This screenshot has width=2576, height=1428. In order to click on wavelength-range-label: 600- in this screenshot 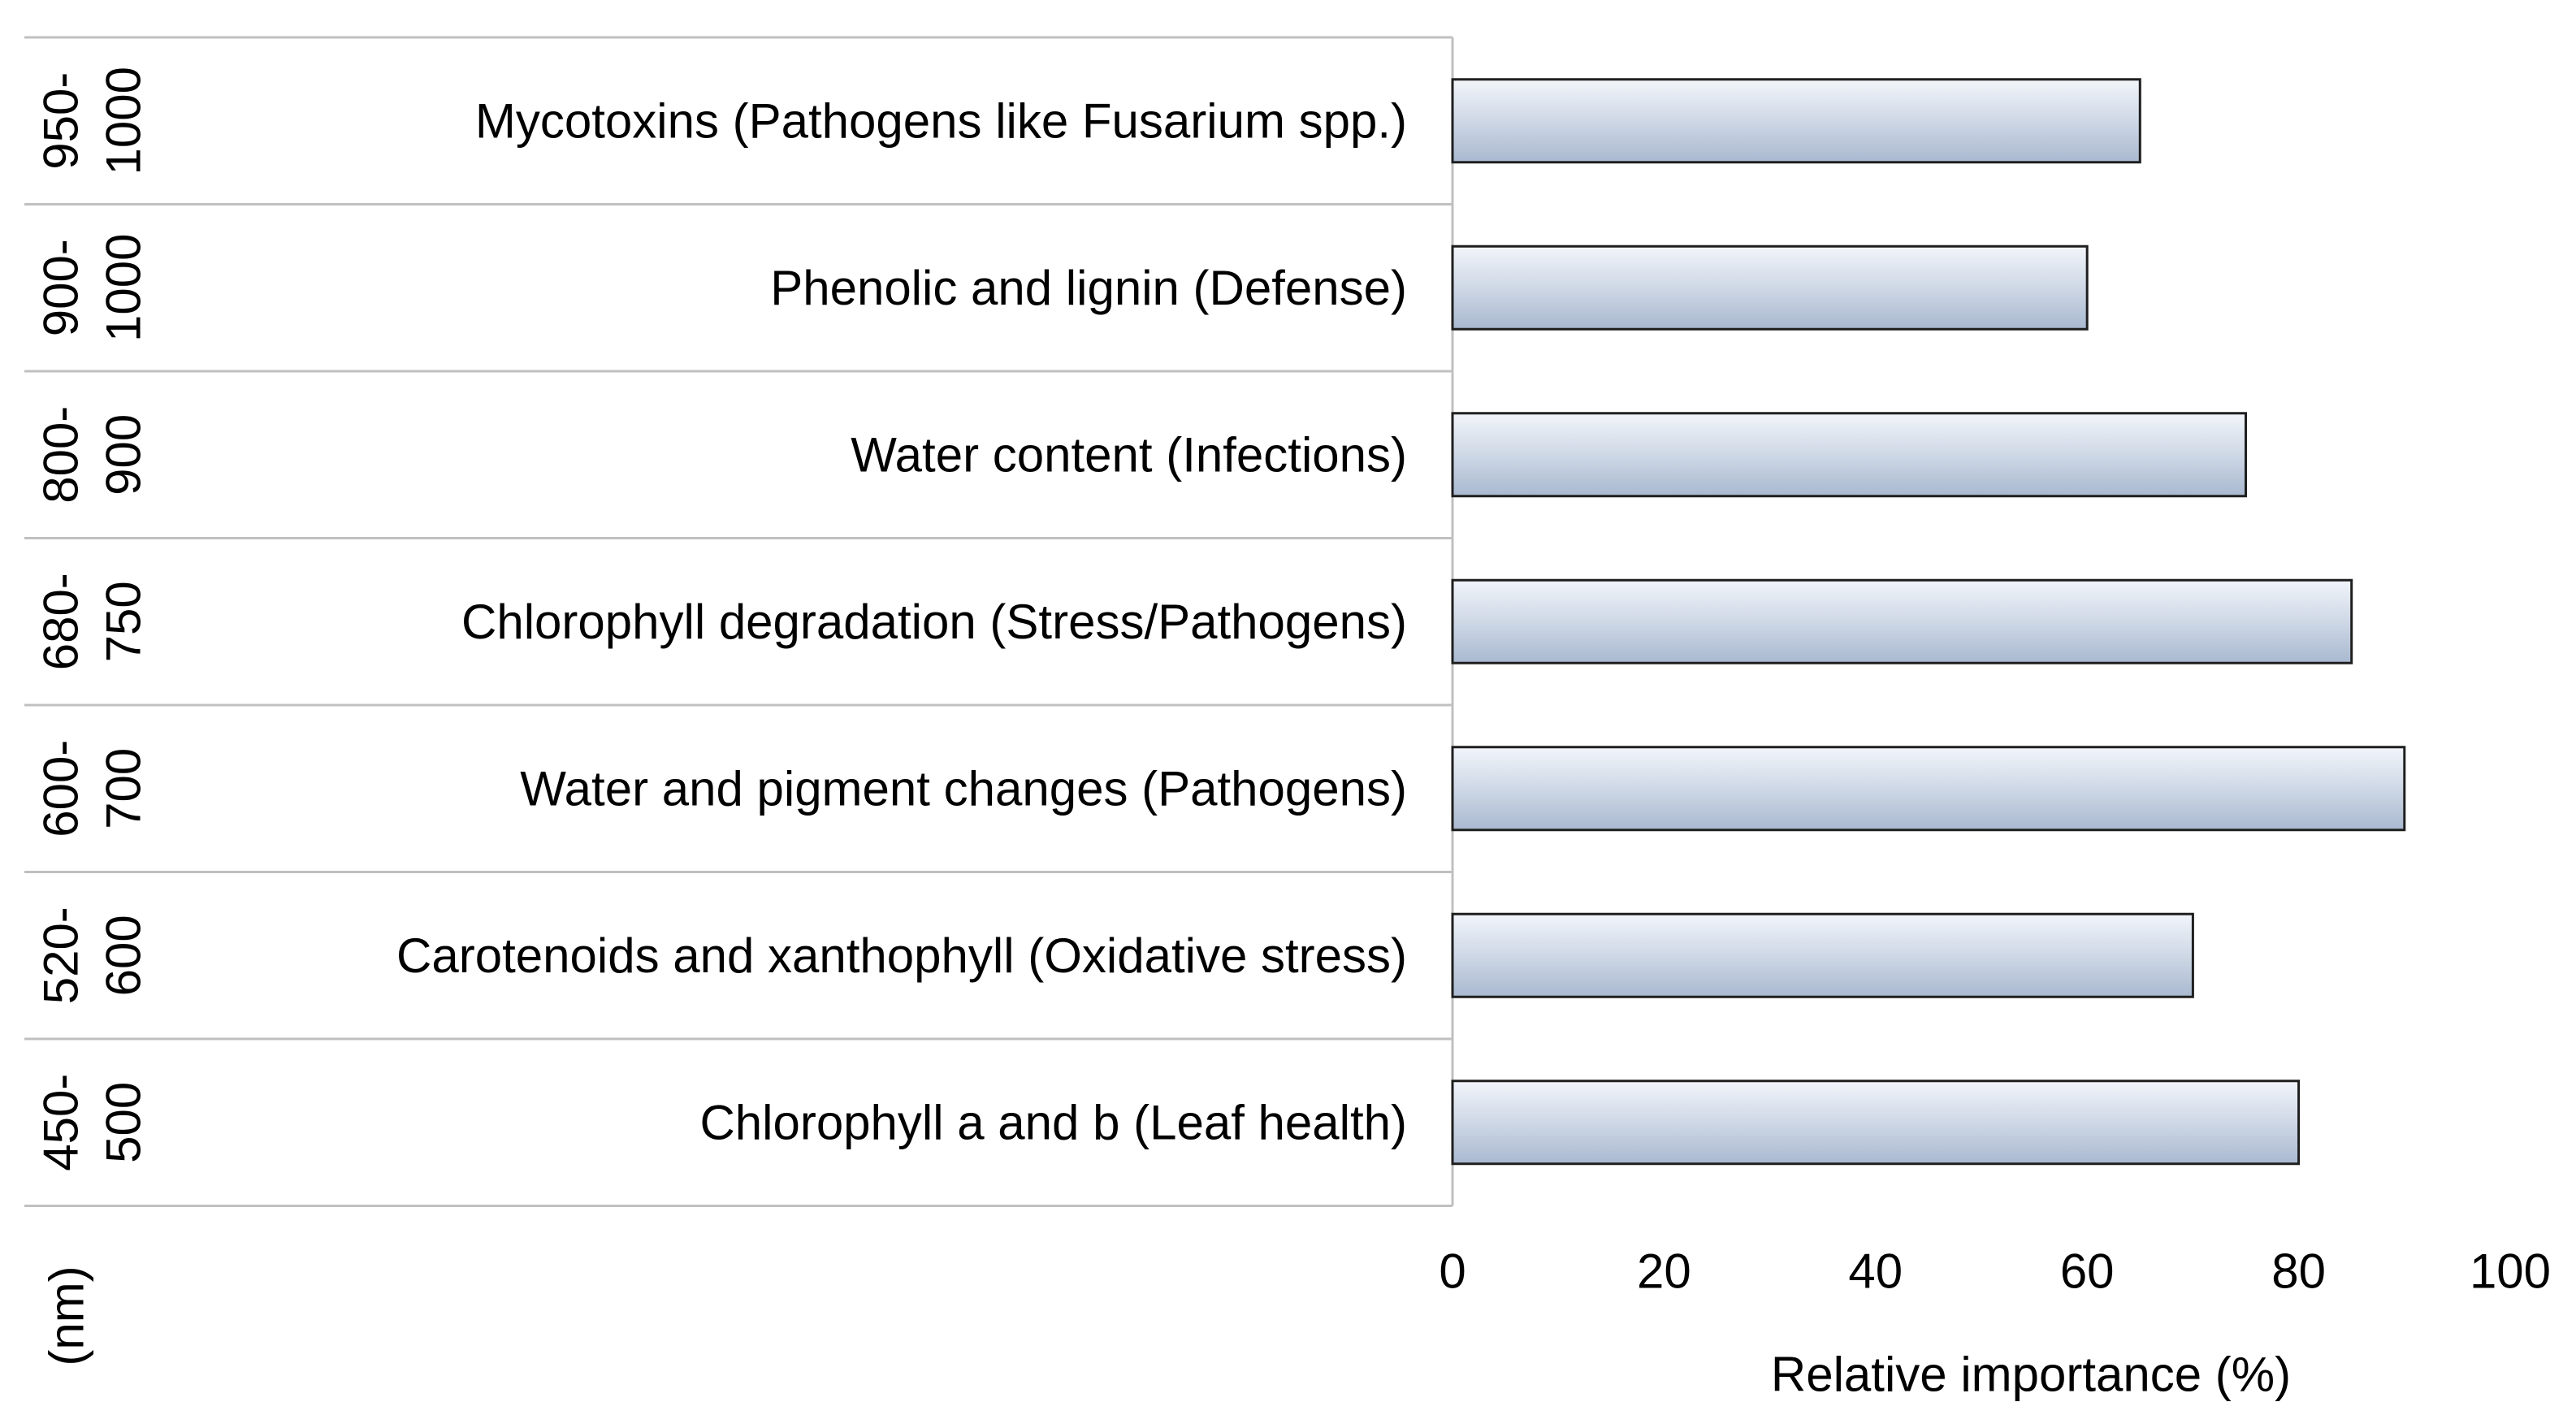, I will do `click(62, 788)`.